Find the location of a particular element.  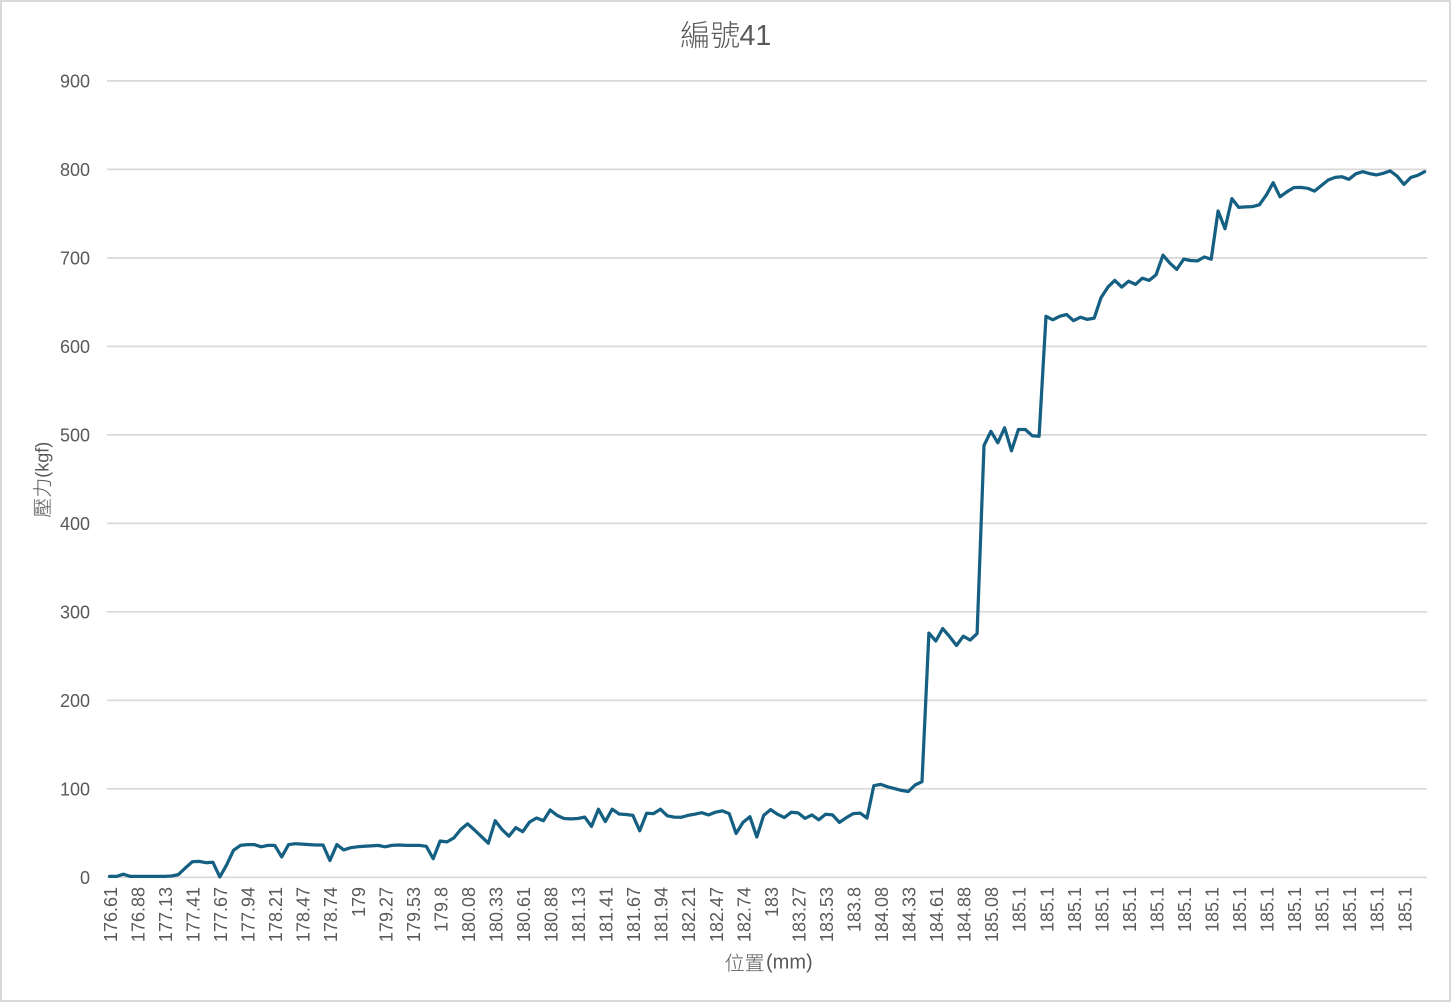

svg-text: 177.13 is located at coordinates (166, 914).